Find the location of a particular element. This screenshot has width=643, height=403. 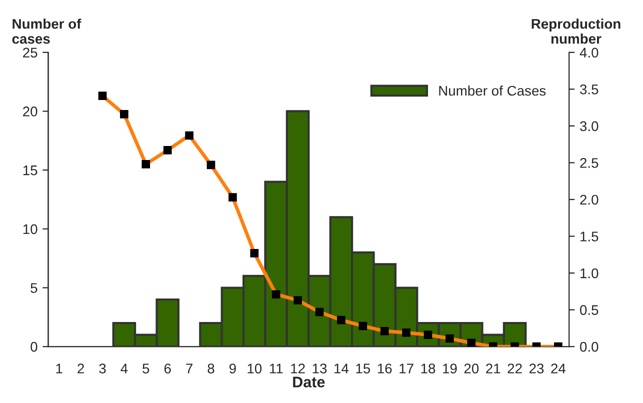

x-tick-label: 15 is located at coordinates (363, 369).